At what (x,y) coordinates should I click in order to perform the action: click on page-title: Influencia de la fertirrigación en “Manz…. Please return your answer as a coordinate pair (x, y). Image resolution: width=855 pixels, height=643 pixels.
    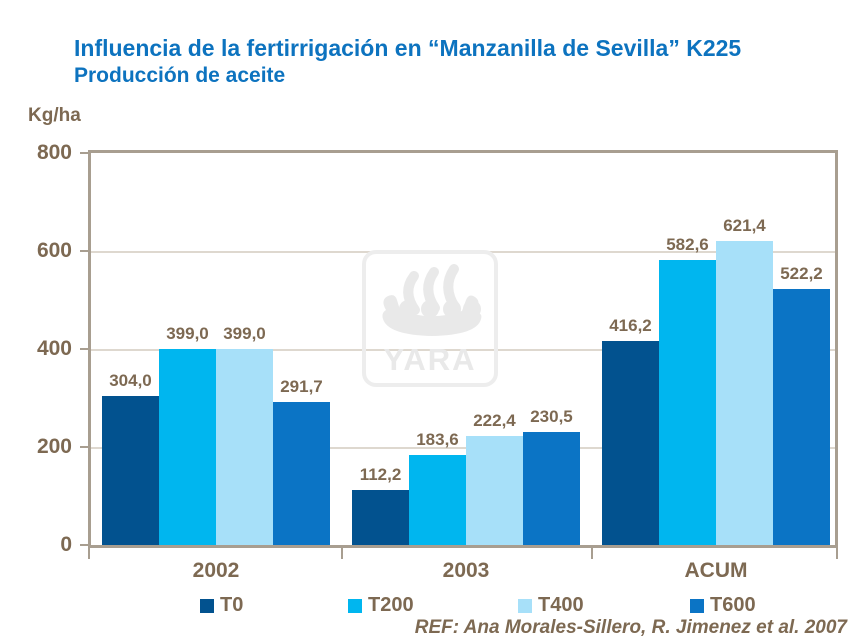
    Looking at the image, I should click on (408, 48).